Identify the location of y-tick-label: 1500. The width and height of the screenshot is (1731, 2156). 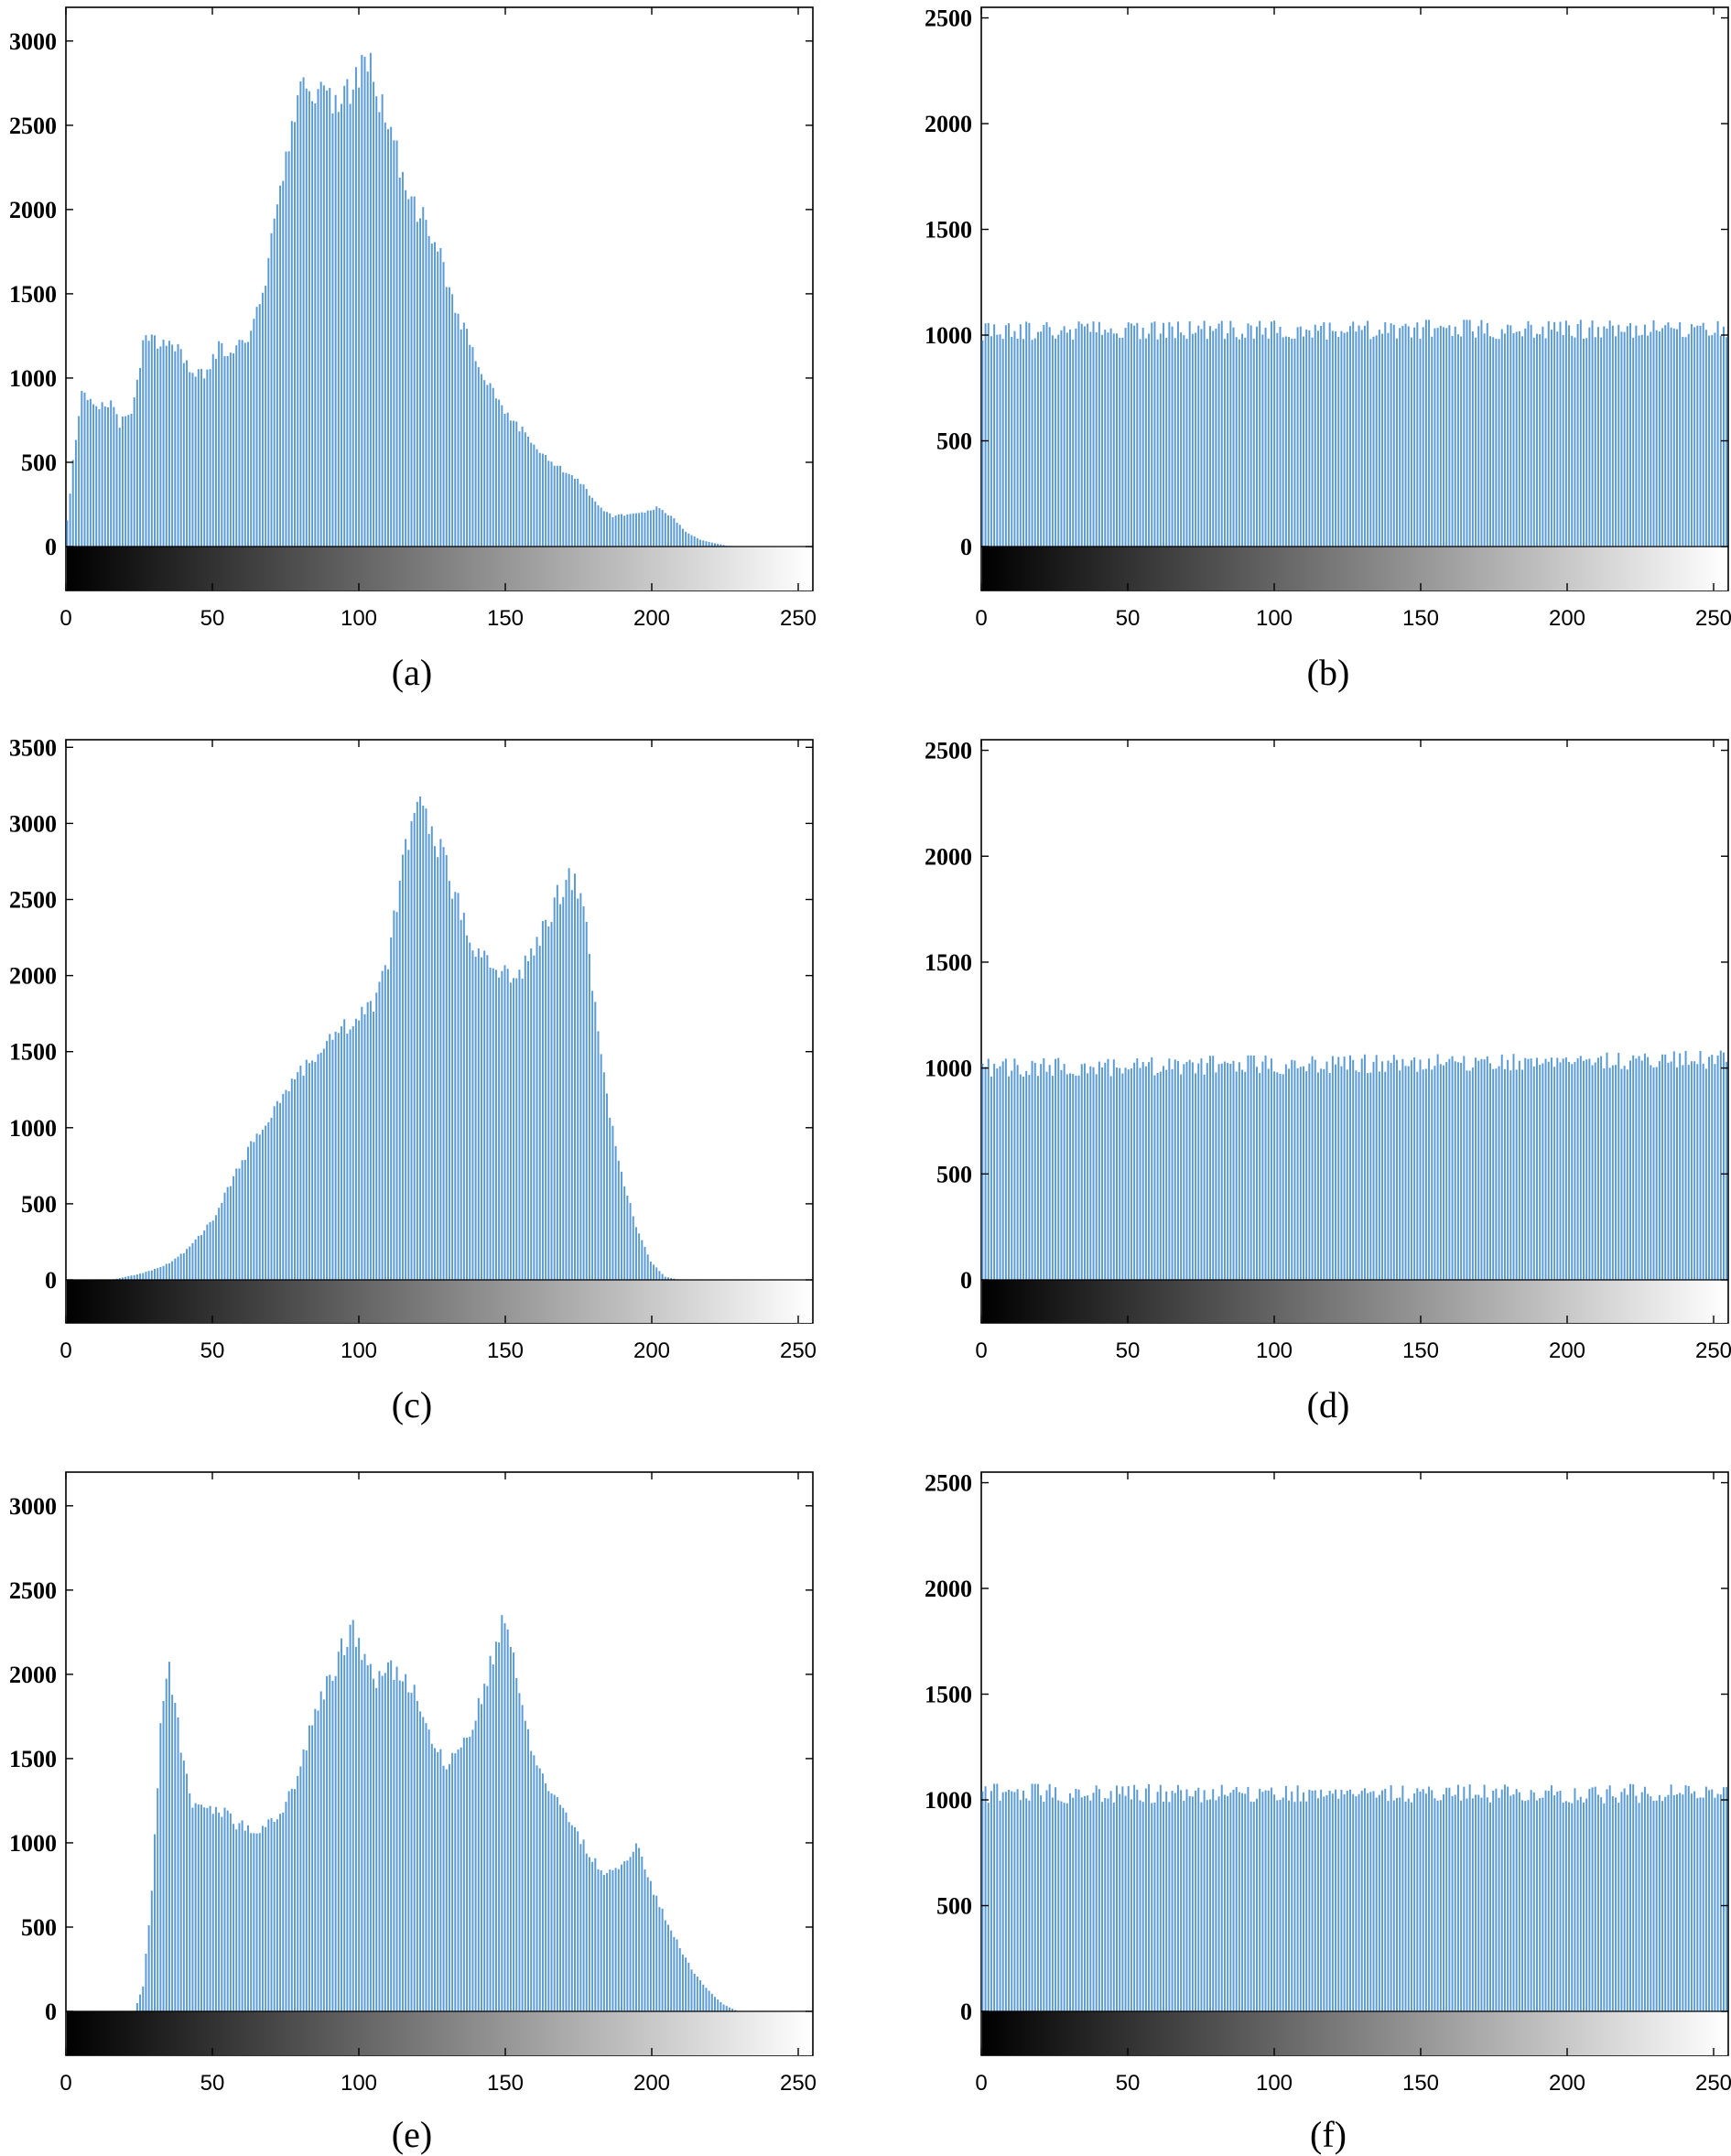
(949, 230).